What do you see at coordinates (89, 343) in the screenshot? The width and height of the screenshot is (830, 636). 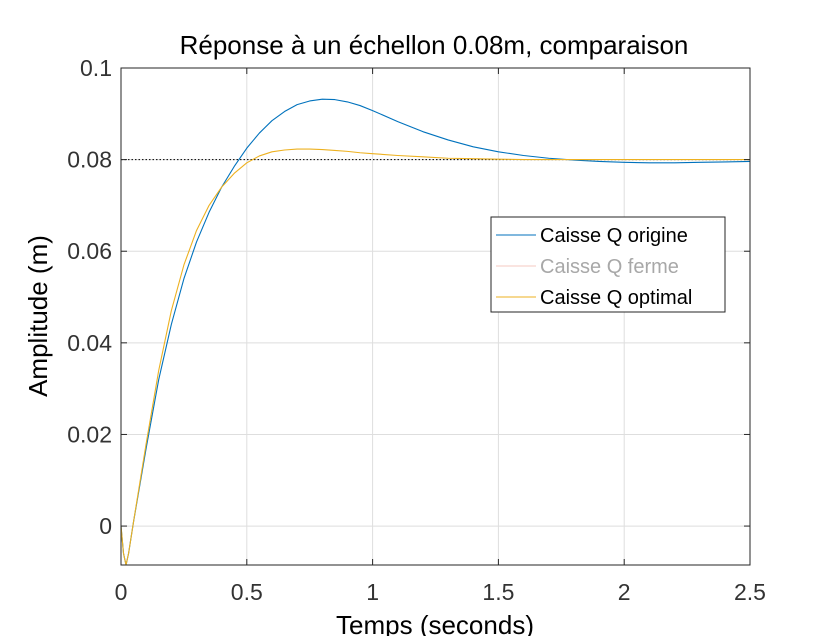 I see `y-tick-label: 0.04` at bounding box center [89, 343].